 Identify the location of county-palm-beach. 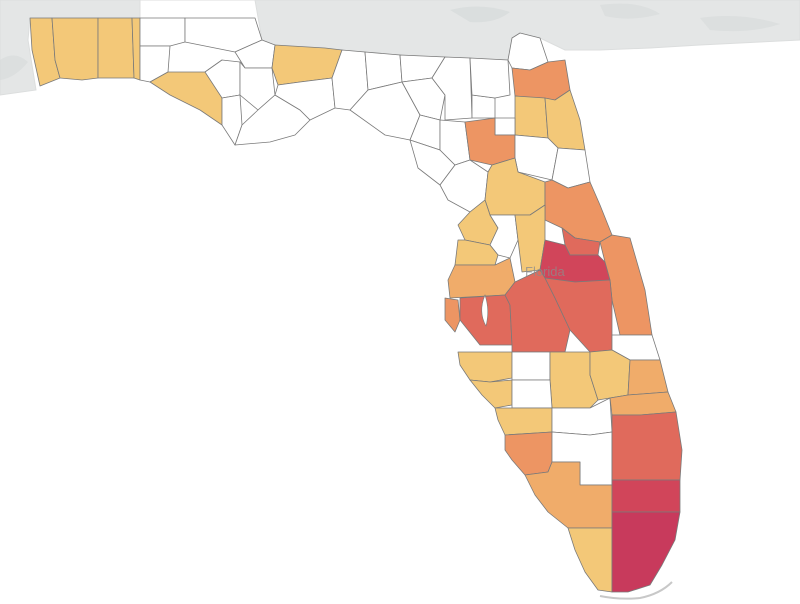
(647, 446).